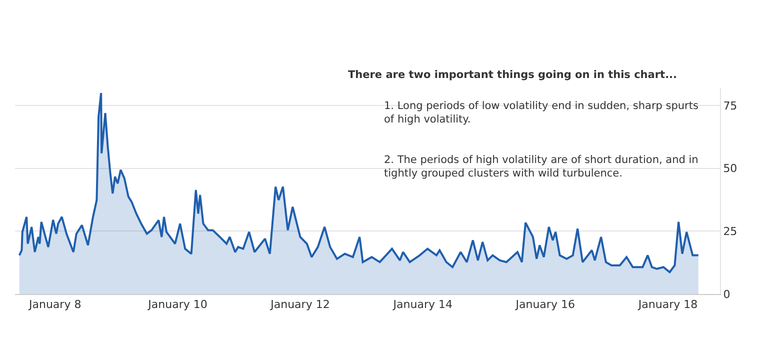  Describe the element at coordinates (730, 231) in the screenshot. I see `y-tick-label: 25` at that location.